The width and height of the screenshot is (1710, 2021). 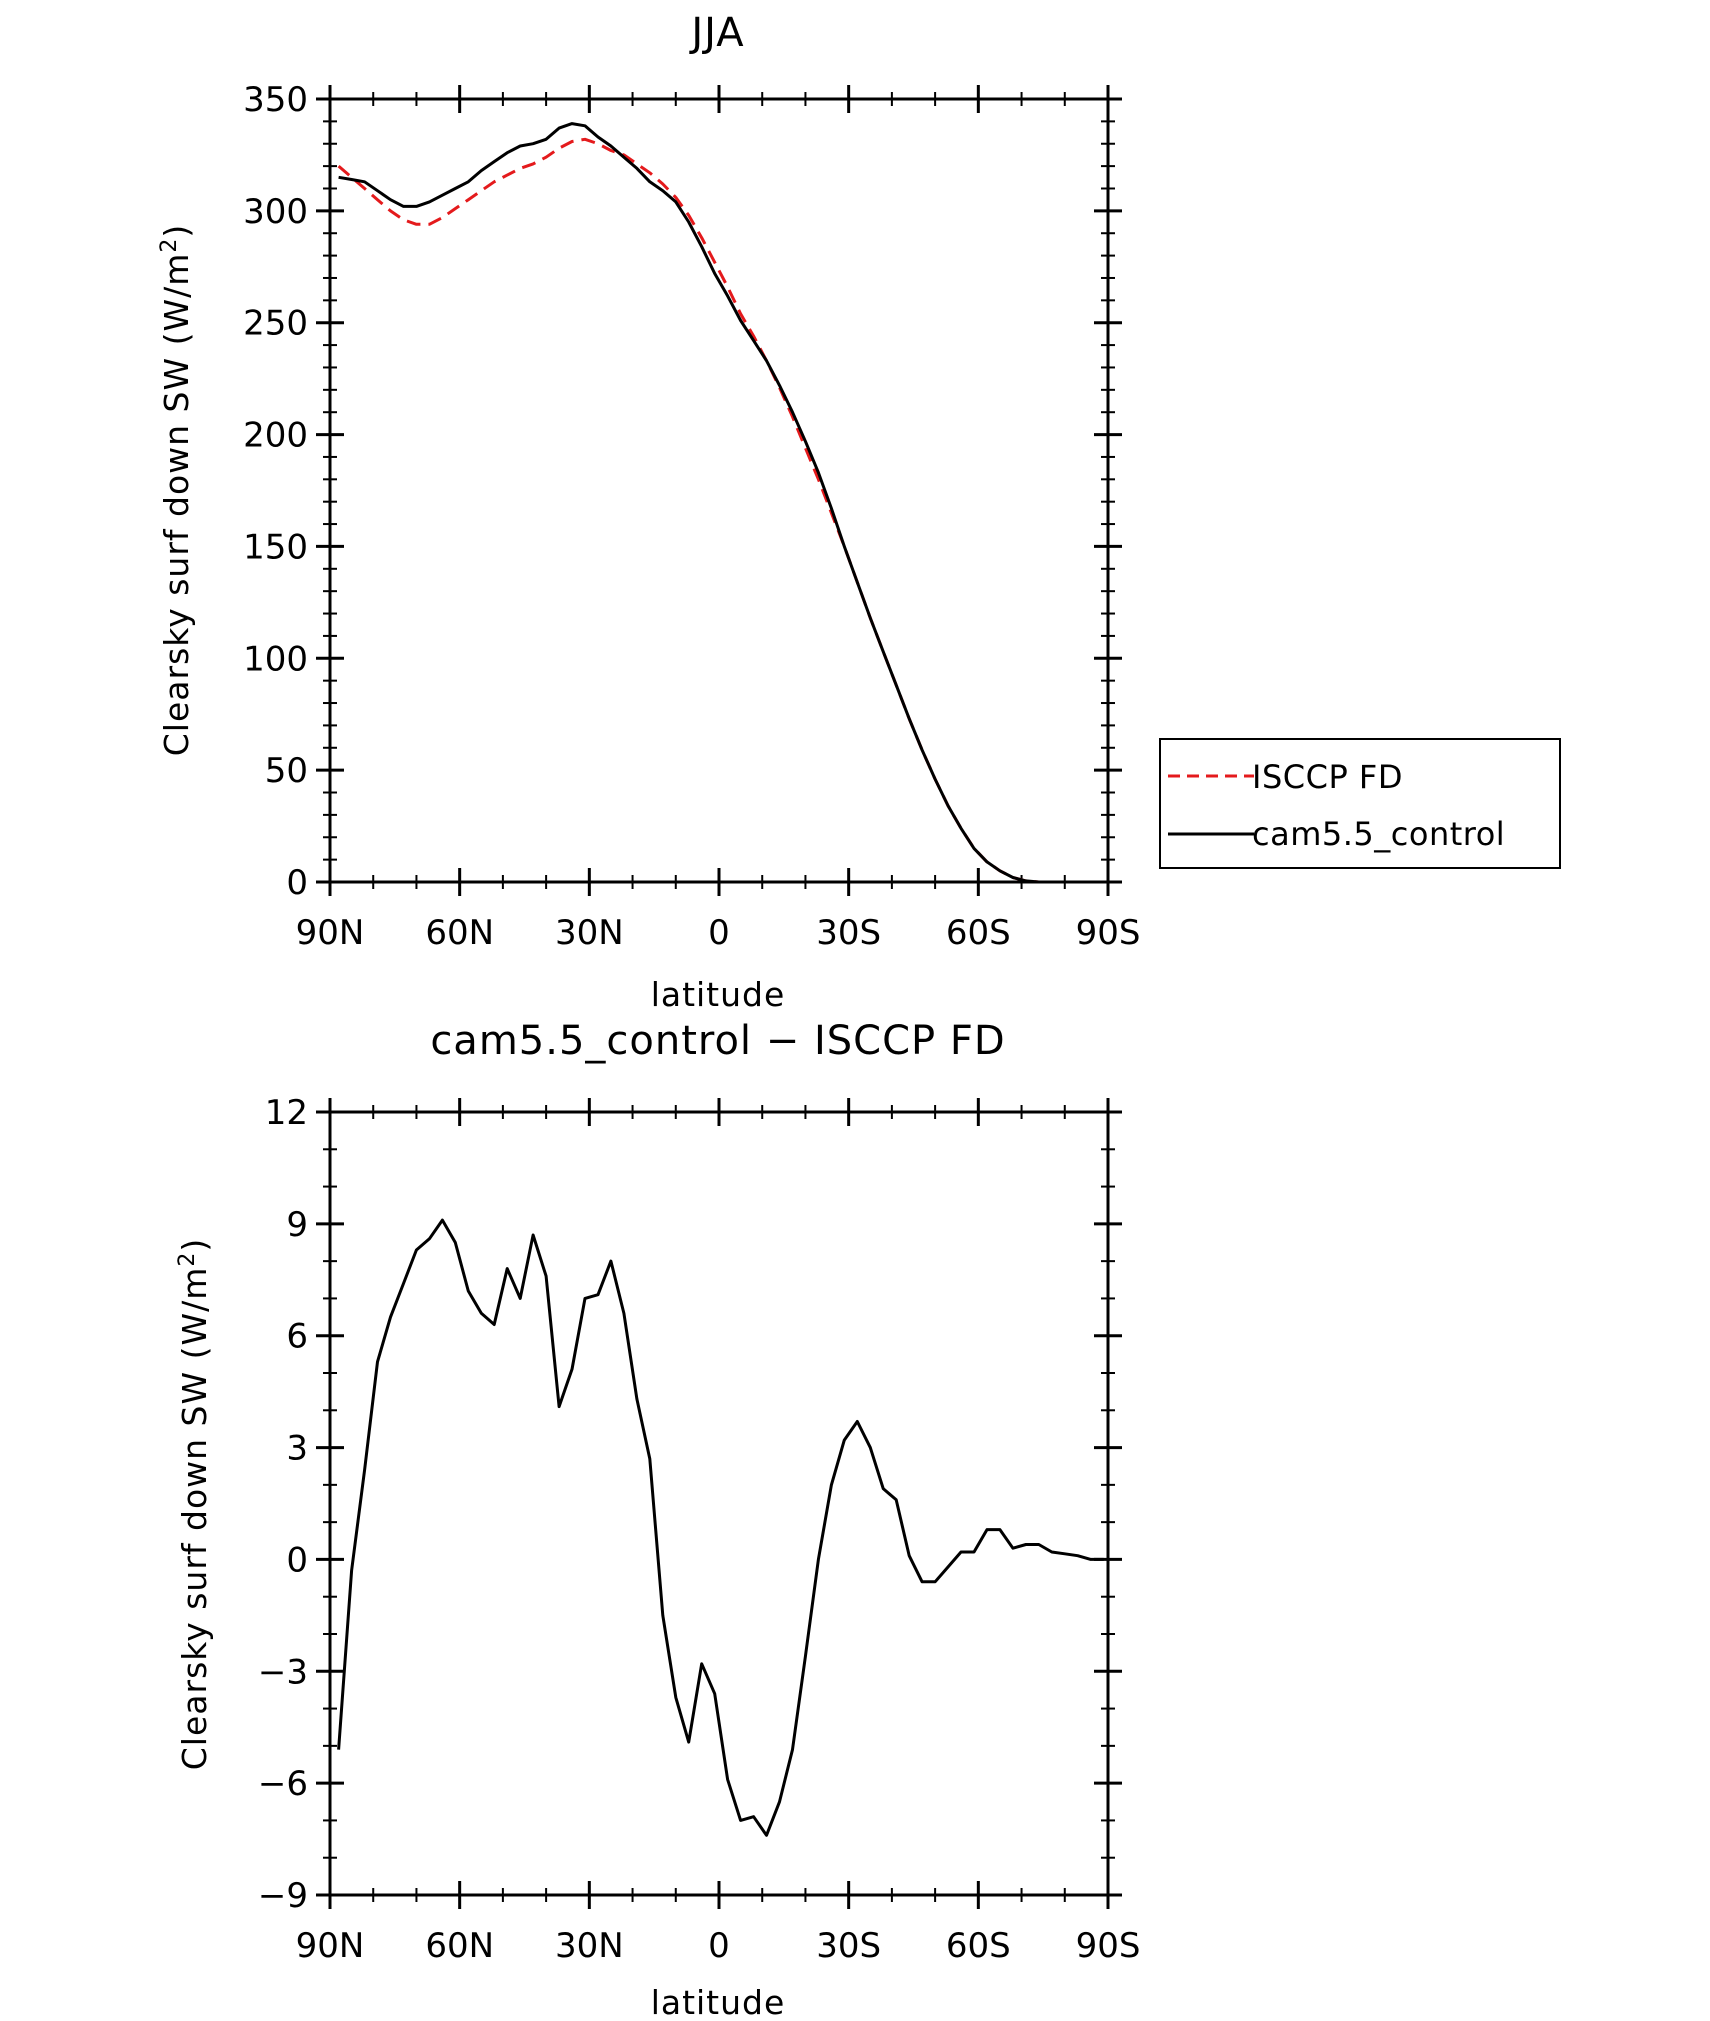 What do you see at coordinates (330, 933) in the screenshot?
I see `top-x-tick-label: 90N` at bounding box center [330, 933].